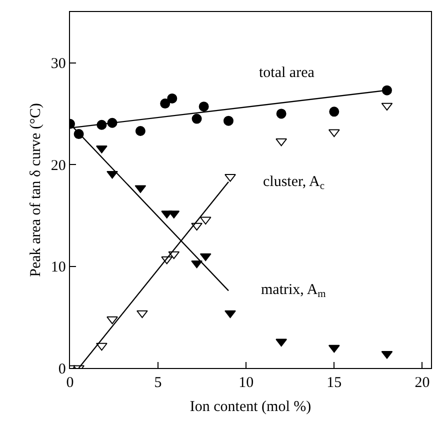 Image resolution: width=437 pixels, height=428 pixels. What do you see at coordinates (422, 383) in the screenshot?
I see `x-tick-label: 20` at bounding box center [422, 383].